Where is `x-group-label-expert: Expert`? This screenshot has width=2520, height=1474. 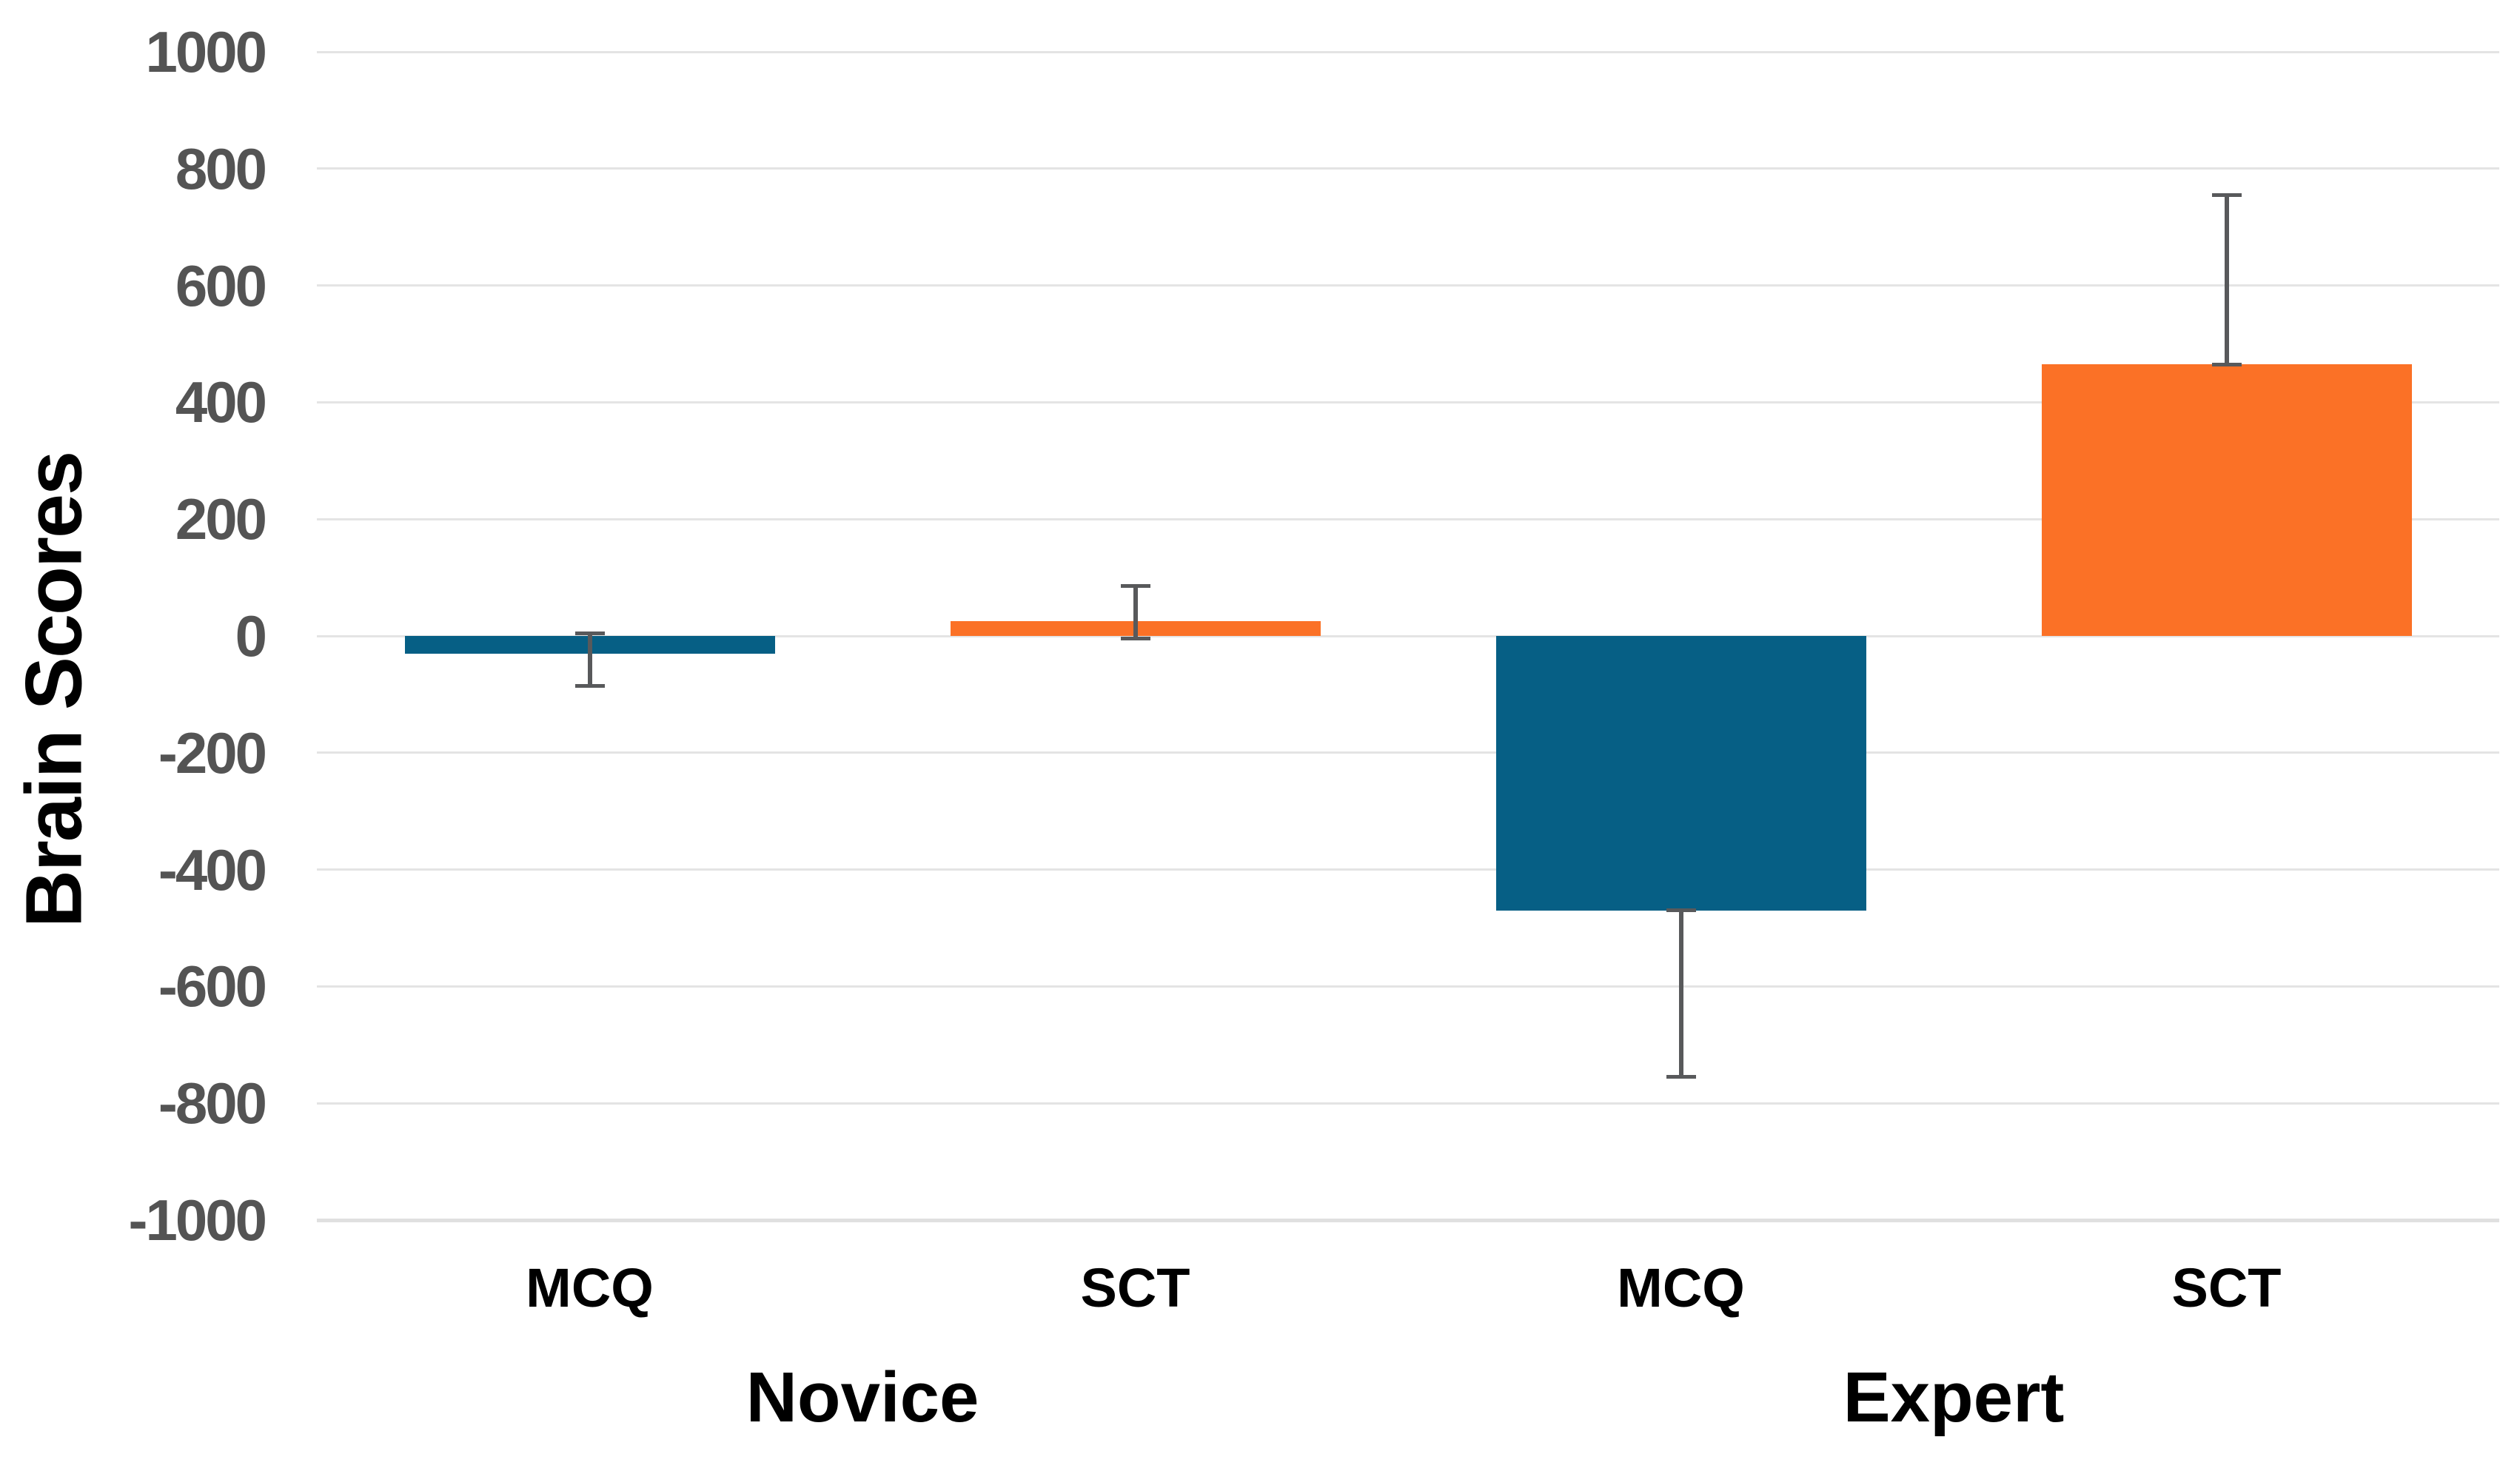
x-group-label-expert: Expert is located at coordinates (1954, 1397).